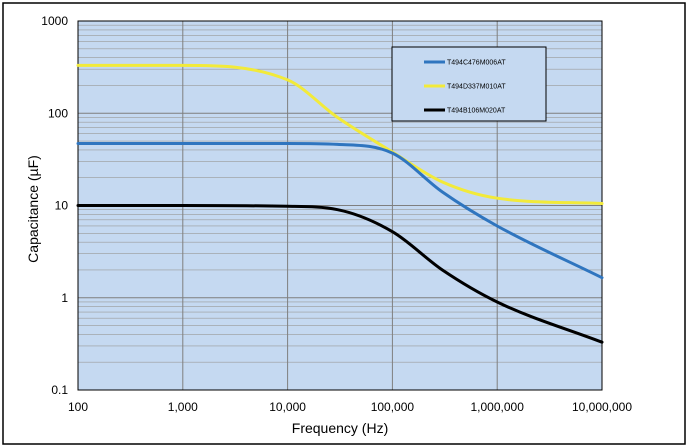  Describe the element at coordinates (58, 113) in the screenshot. I see `y-tick-label: 100` at that location.